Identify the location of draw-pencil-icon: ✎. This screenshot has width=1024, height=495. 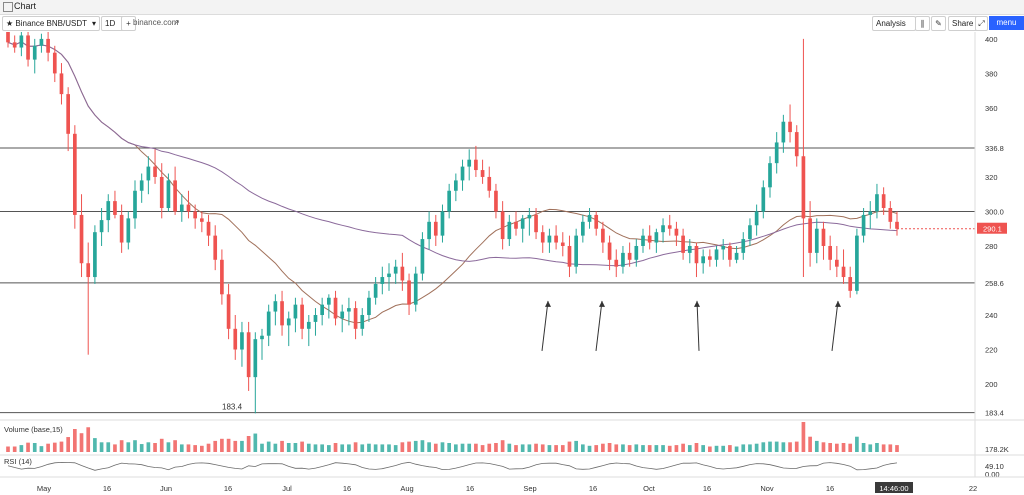
(938, 23).